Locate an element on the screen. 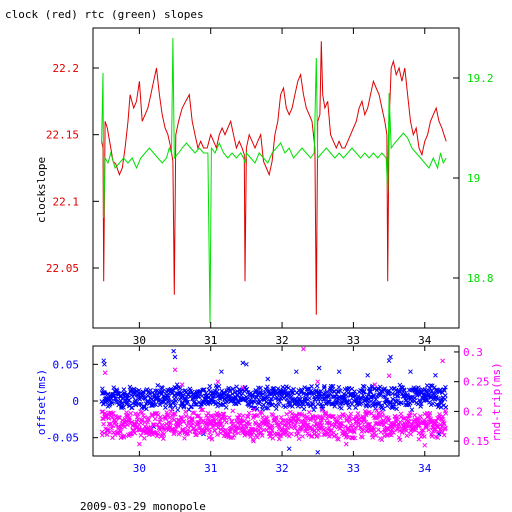 Image resolution: width=512 pixels, height=512 pixels. footer-caption: 2009-03-29 monopole is located at coordinates (143, 506).